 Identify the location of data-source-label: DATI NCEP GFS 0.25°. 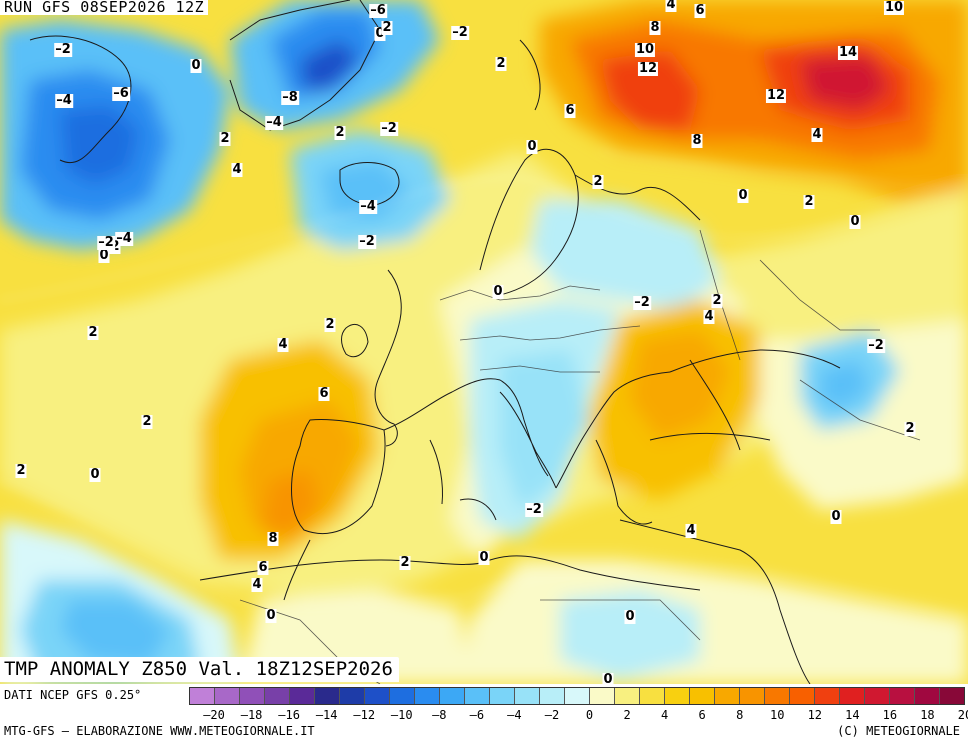
(73, 695).